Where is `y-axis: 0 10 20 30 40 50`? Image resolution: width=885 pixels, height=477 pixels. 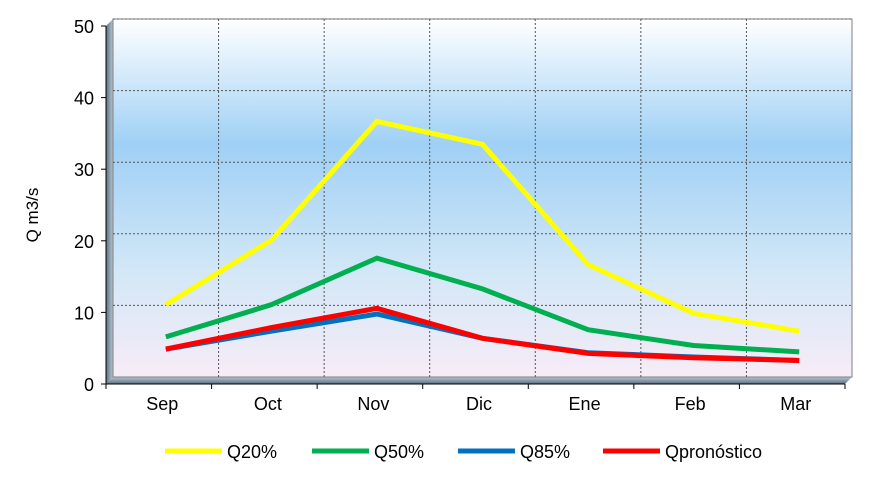 y-axis: 0 10 20 30 40 50 is located at coordinates (90, 206).